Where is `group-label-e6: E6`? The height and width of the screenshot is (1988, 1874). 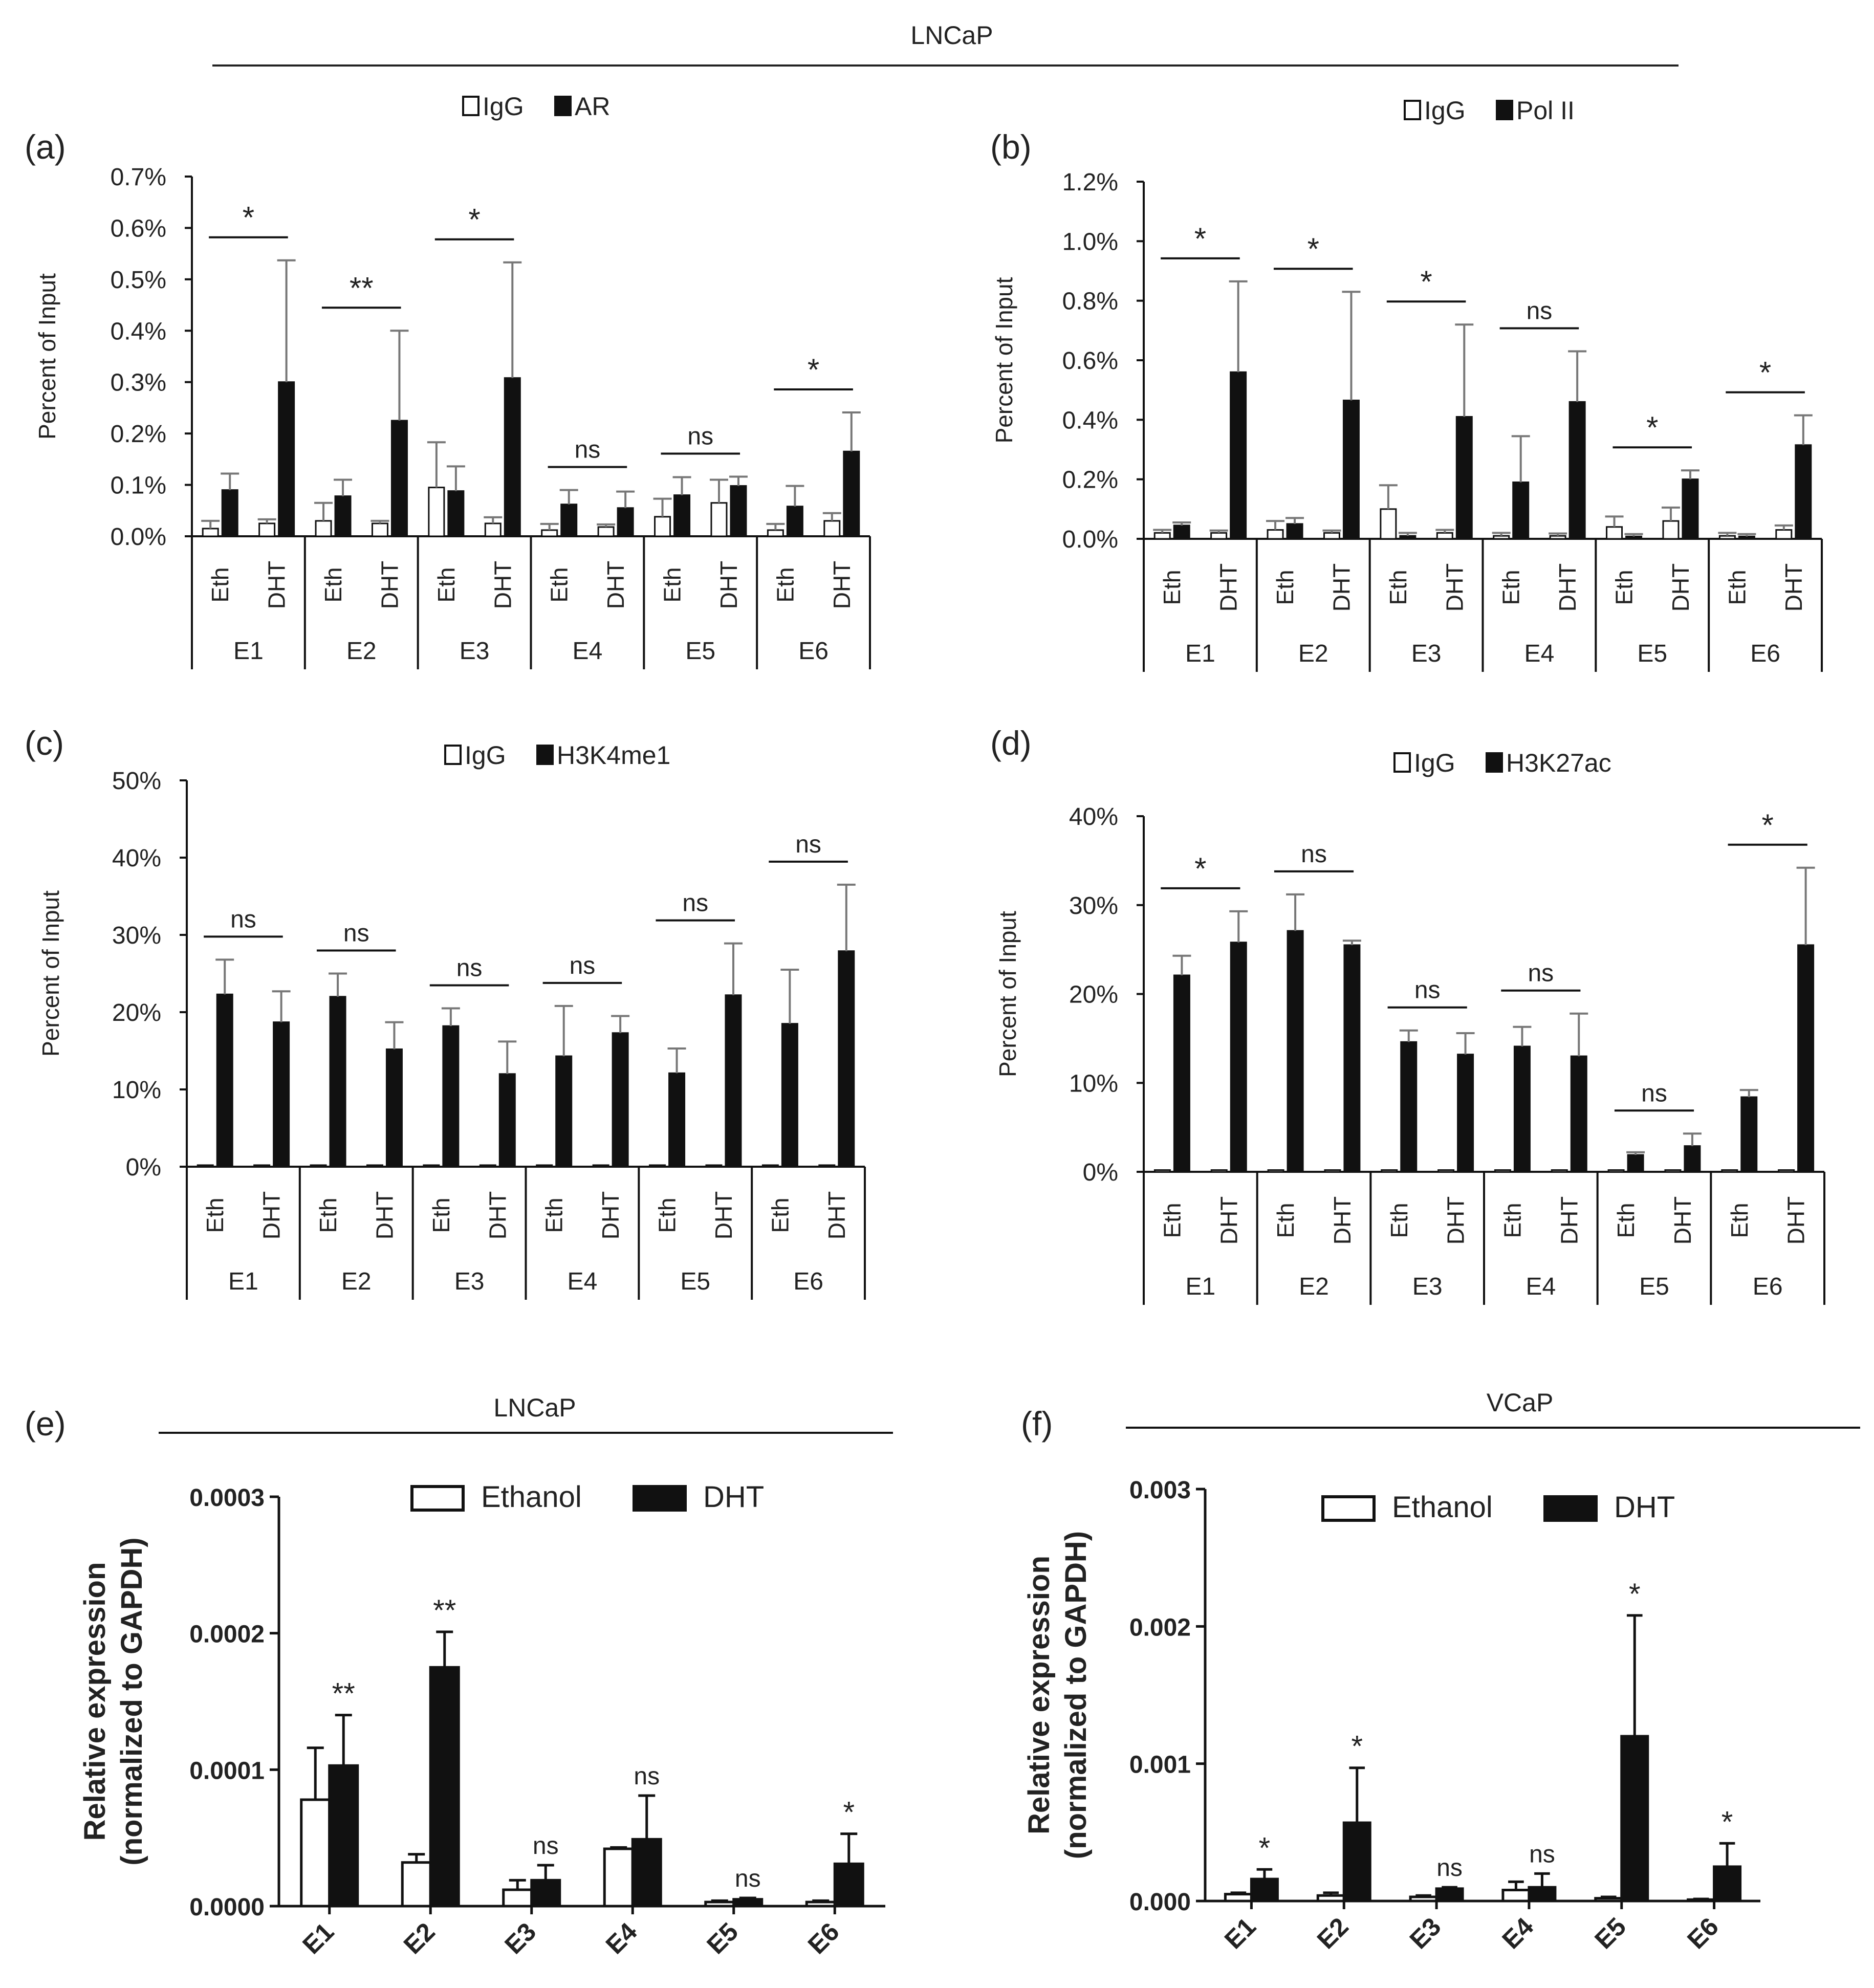 group-label-e6: E6 is located at coordinates (1765, 653).